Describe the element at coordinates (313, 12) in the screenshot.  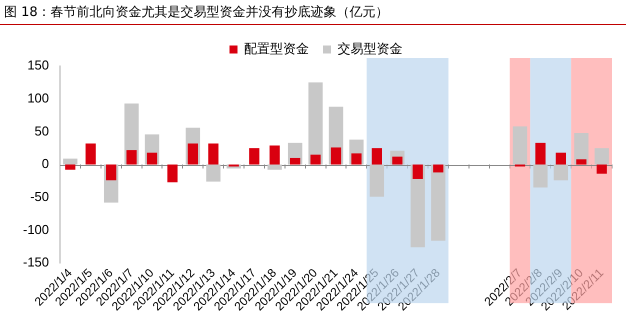
I see `chart-title: 图 18：春节前北向资金尤其是交易型资金并没有抄底迹象（亿元）` at that location.